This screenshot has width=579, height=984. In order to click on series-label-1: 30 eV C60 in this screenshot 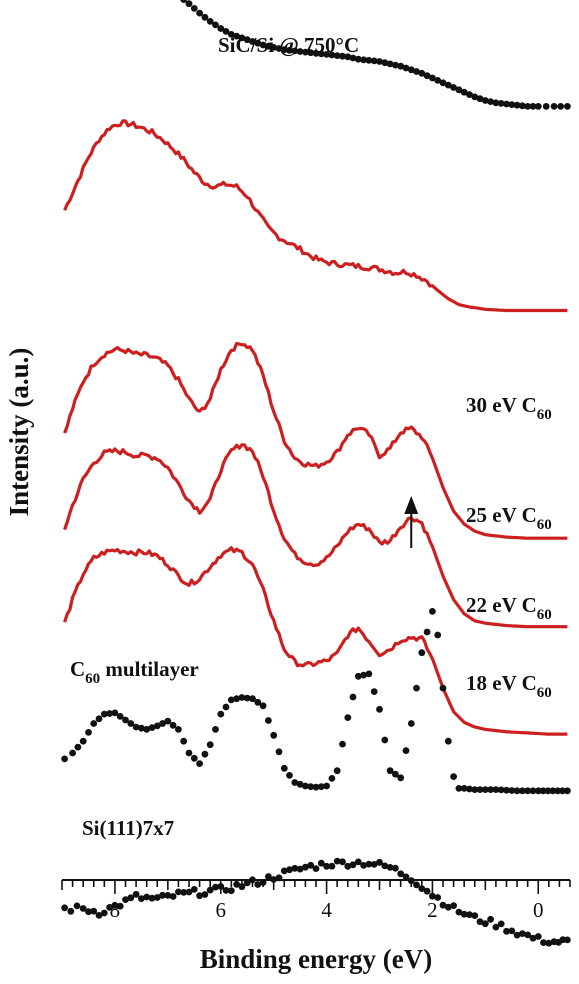, I will do `click(509, 408)`.